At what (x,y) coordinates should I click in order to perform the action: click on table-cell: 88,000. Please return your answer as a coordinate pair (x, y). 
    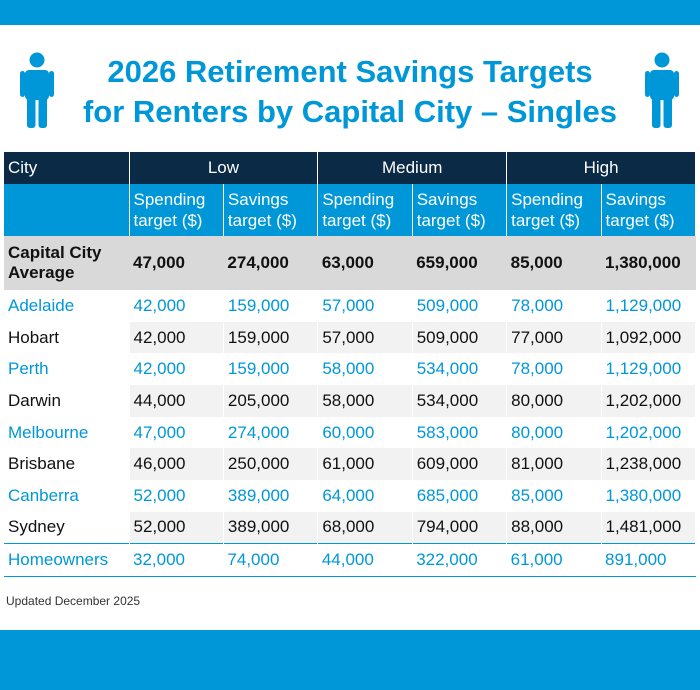
    Looking at the image, I should click on (554, 527).